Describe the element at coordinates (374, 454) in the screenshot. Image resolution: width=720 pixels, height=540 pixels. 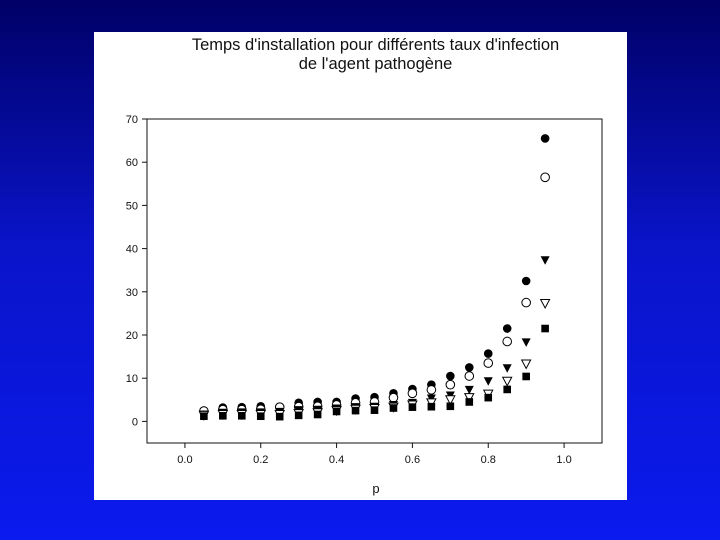
I see `x-axis: 0.0 0.2 0.4 0.6 0.8 1.0` at that location.